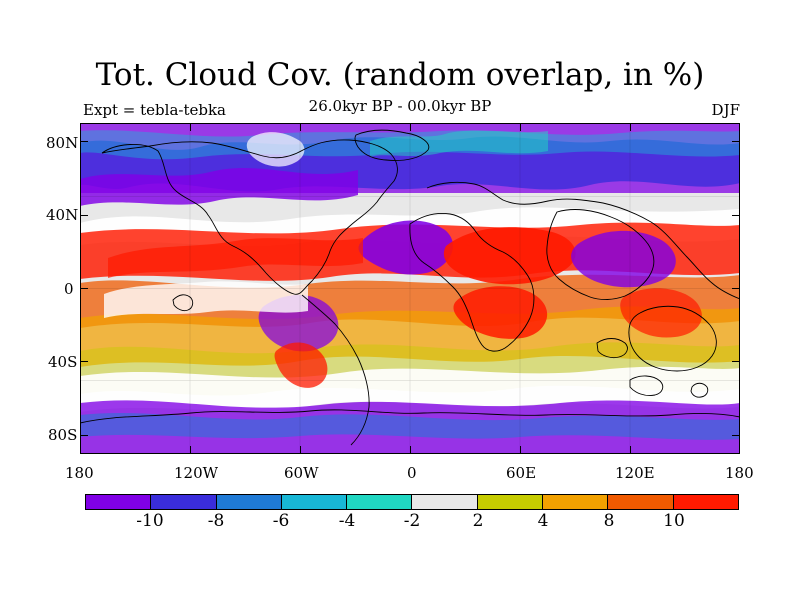 The image size is (800, 600). What do you see at coordinates (478, 521) in the screenshot?
I see `colorbar-label: 2` at bounding box center [478, 521].